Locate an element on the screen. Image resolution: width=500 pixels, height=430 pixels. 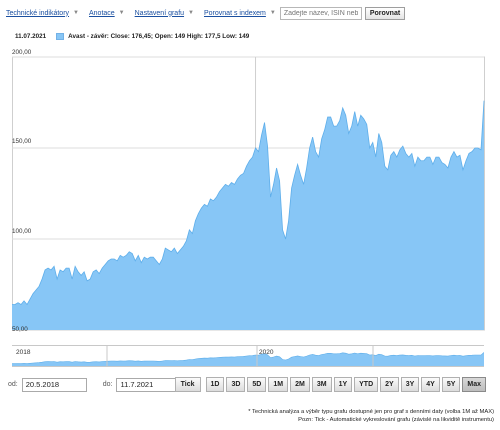
period-button-2y: 2Y is located at coordinates (389, 384).